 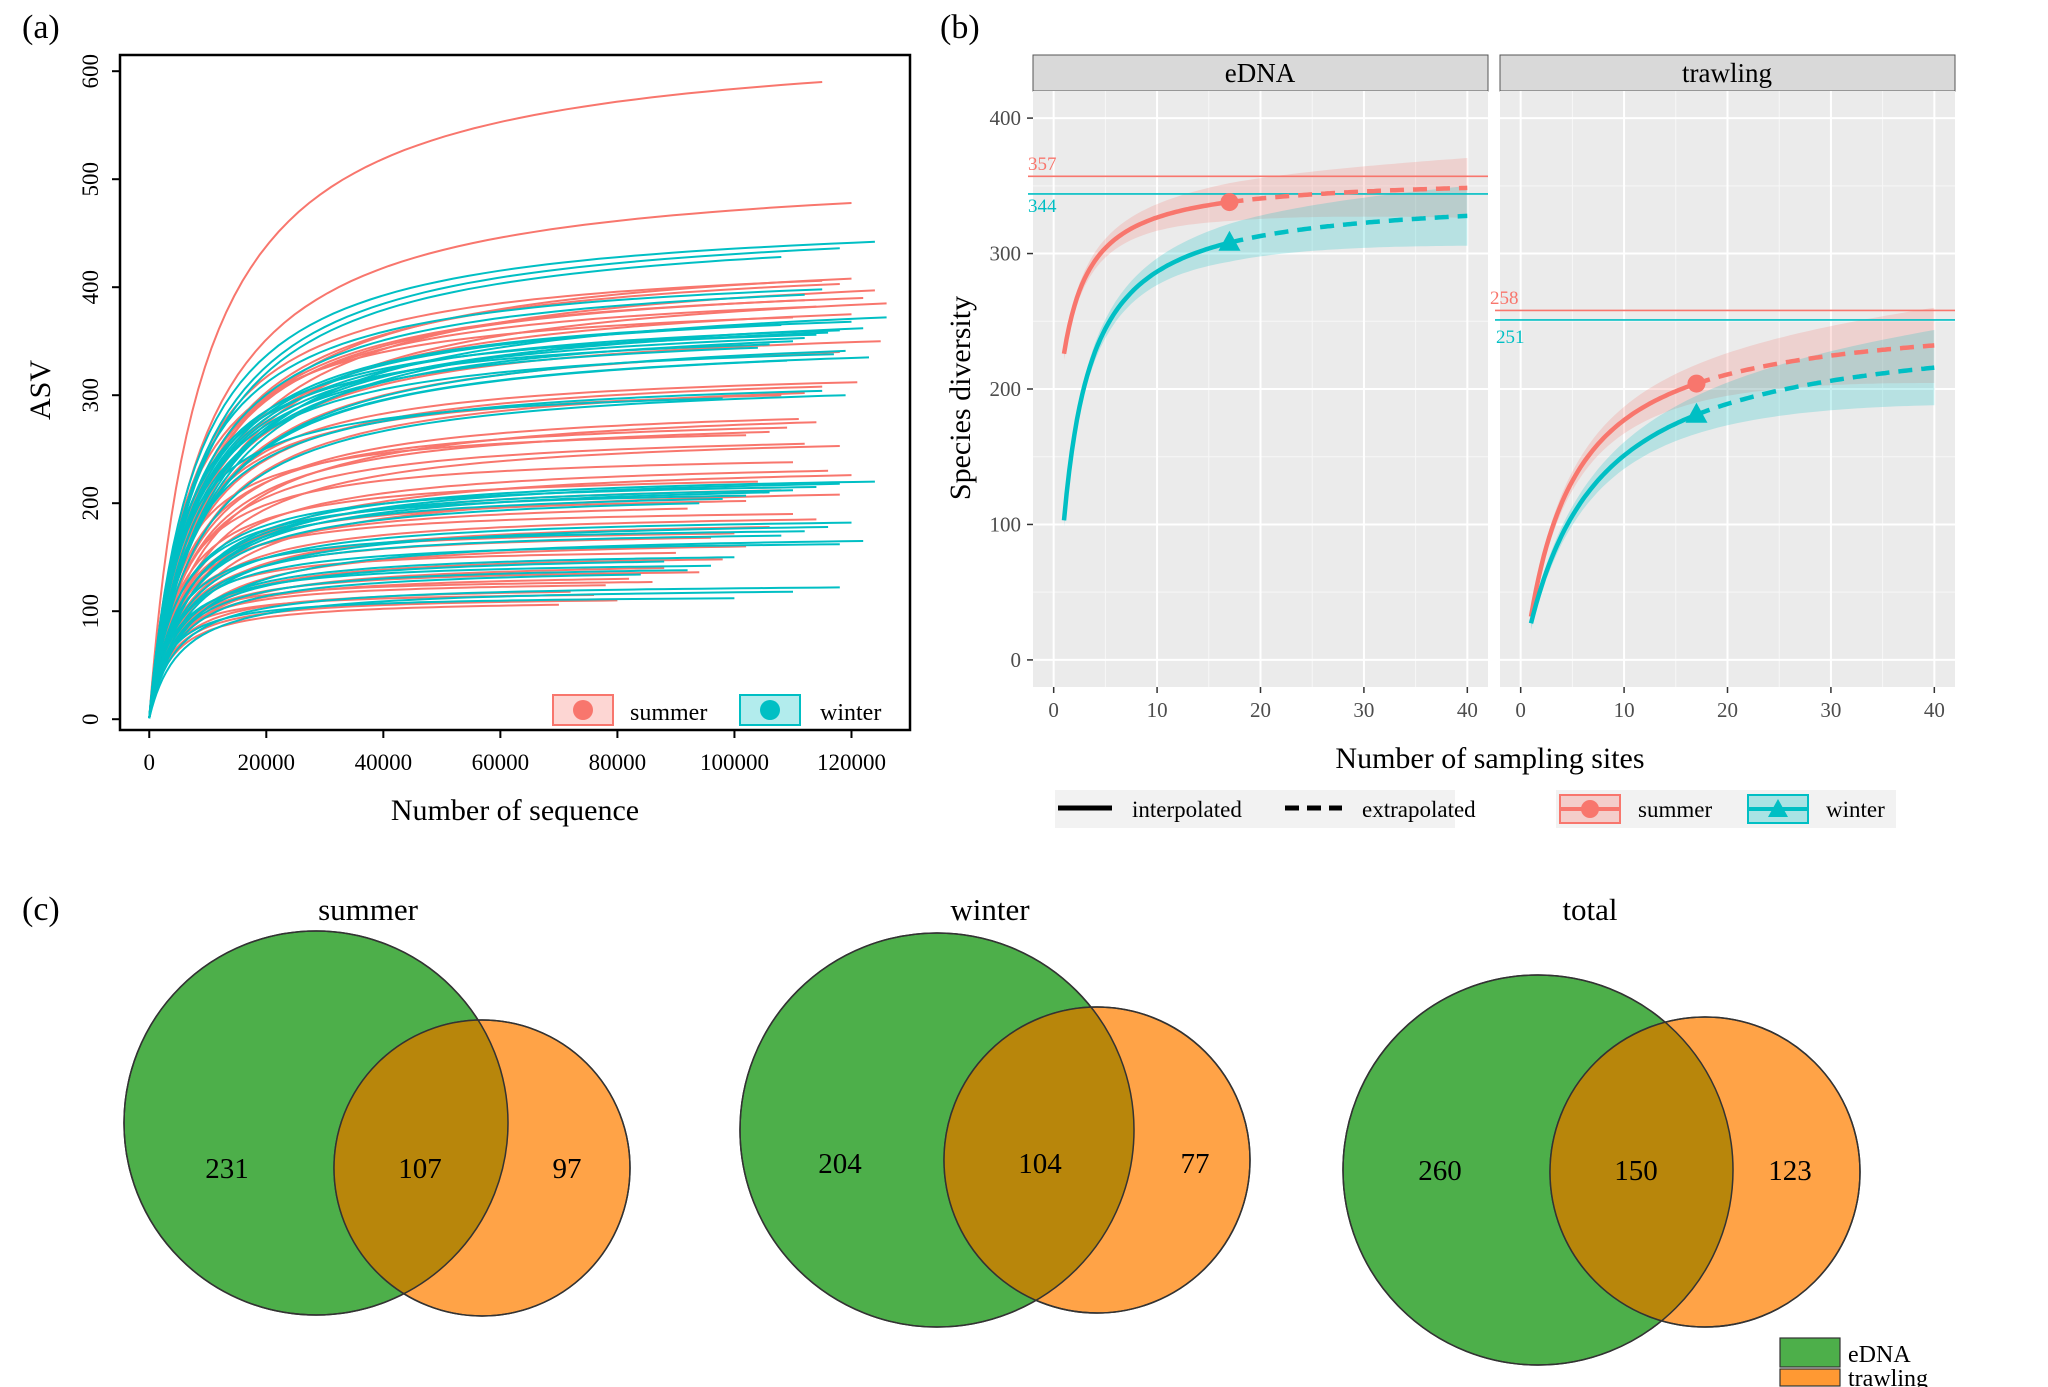 I want to click on y-tick-label: 0, so click(x=90, y=719).